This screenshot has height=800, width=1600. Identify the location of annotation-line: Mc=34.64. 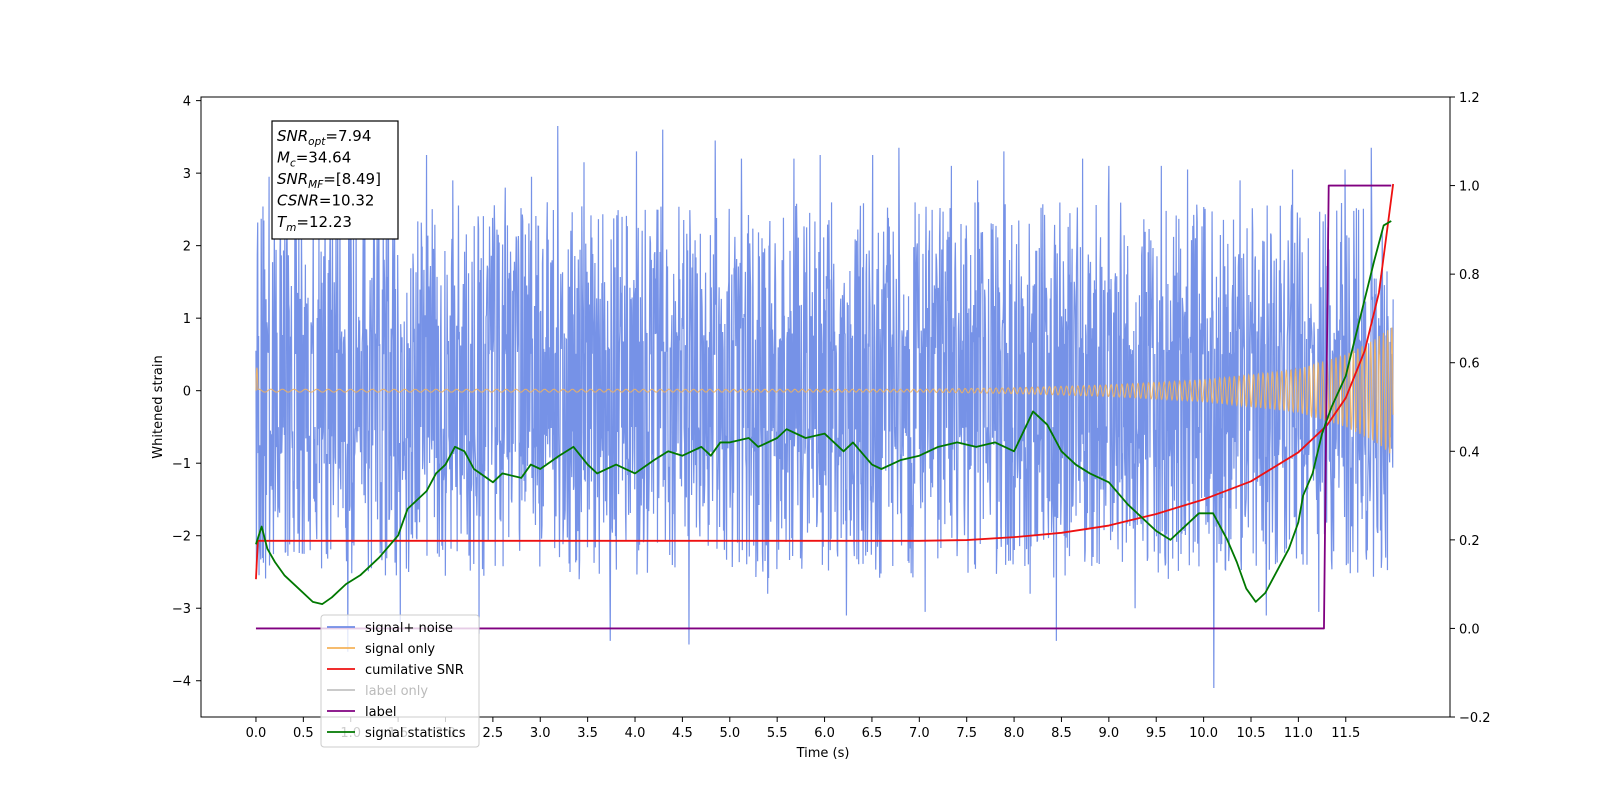
(314, 159).